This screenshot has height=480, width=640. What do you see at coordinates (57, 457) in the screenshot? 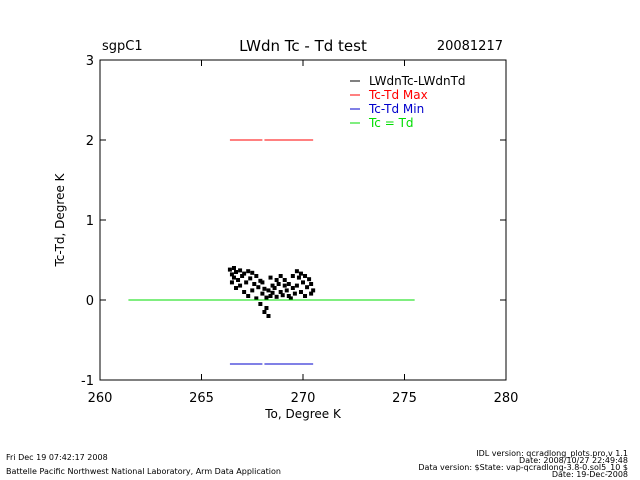
I see `footer-timestamp: Fri Dec 19 07:42:17 2008` at bounding box center [57, 457].